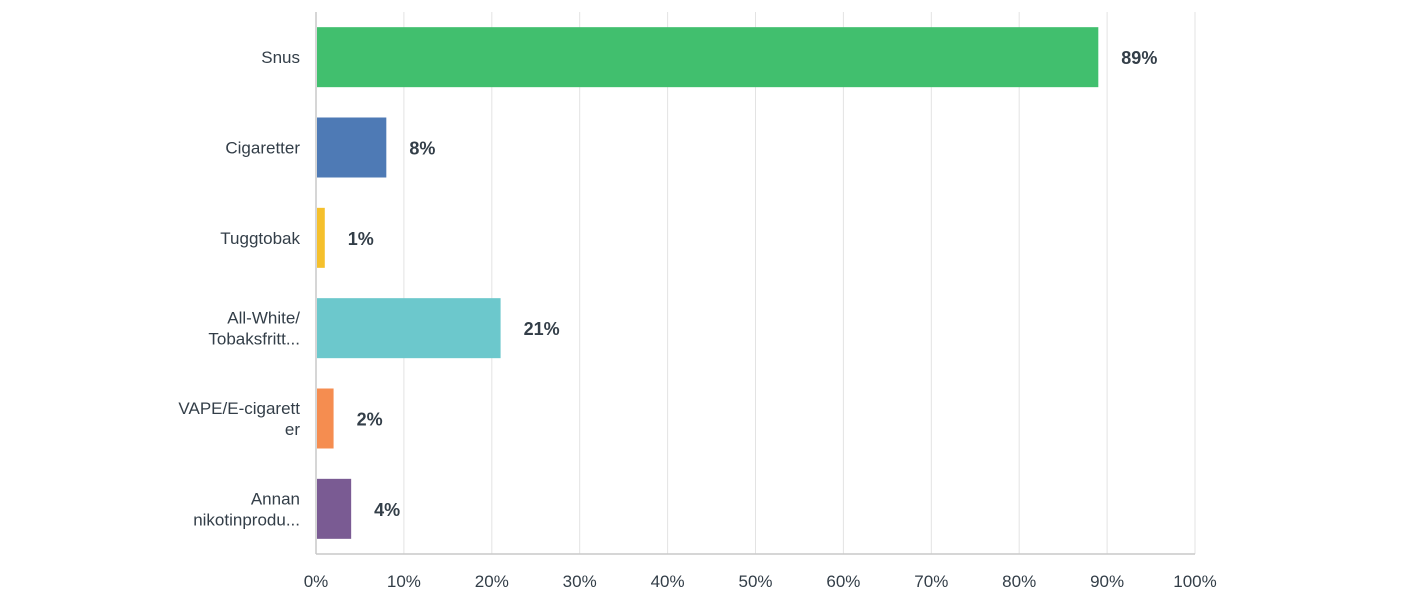 The image size is (1420, 605). What do you see at coordinates (239, 408) in the screenshot?
I see `category-label: VAPE/E-cigarett` at bounding box center [239, 408].